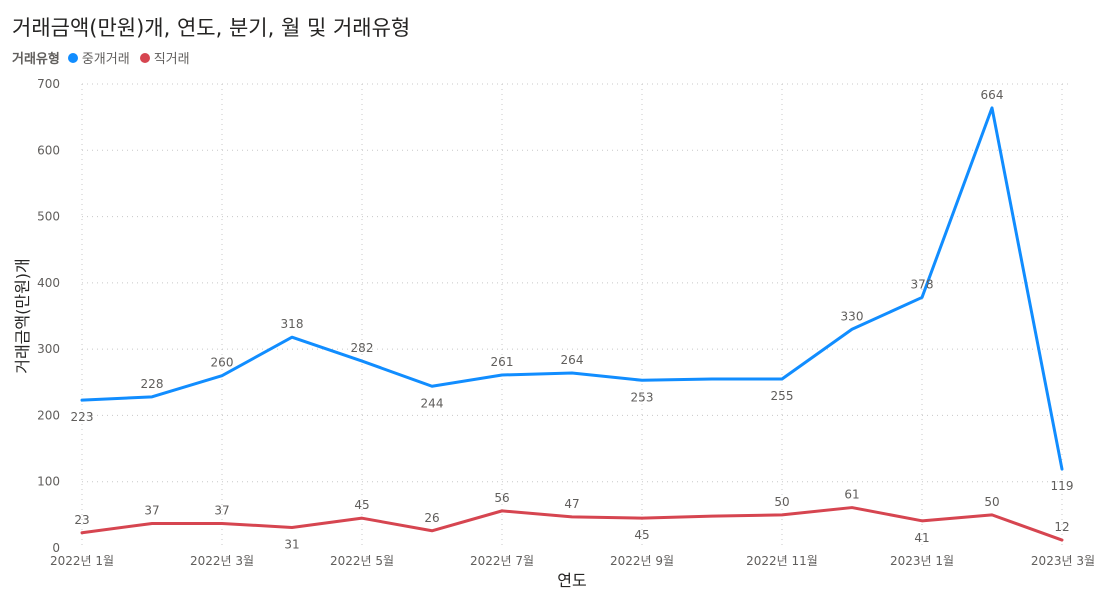 This screenshot has height=614, width=1113. I want to click on data-label-s0-5: 244, so click(432, 403).